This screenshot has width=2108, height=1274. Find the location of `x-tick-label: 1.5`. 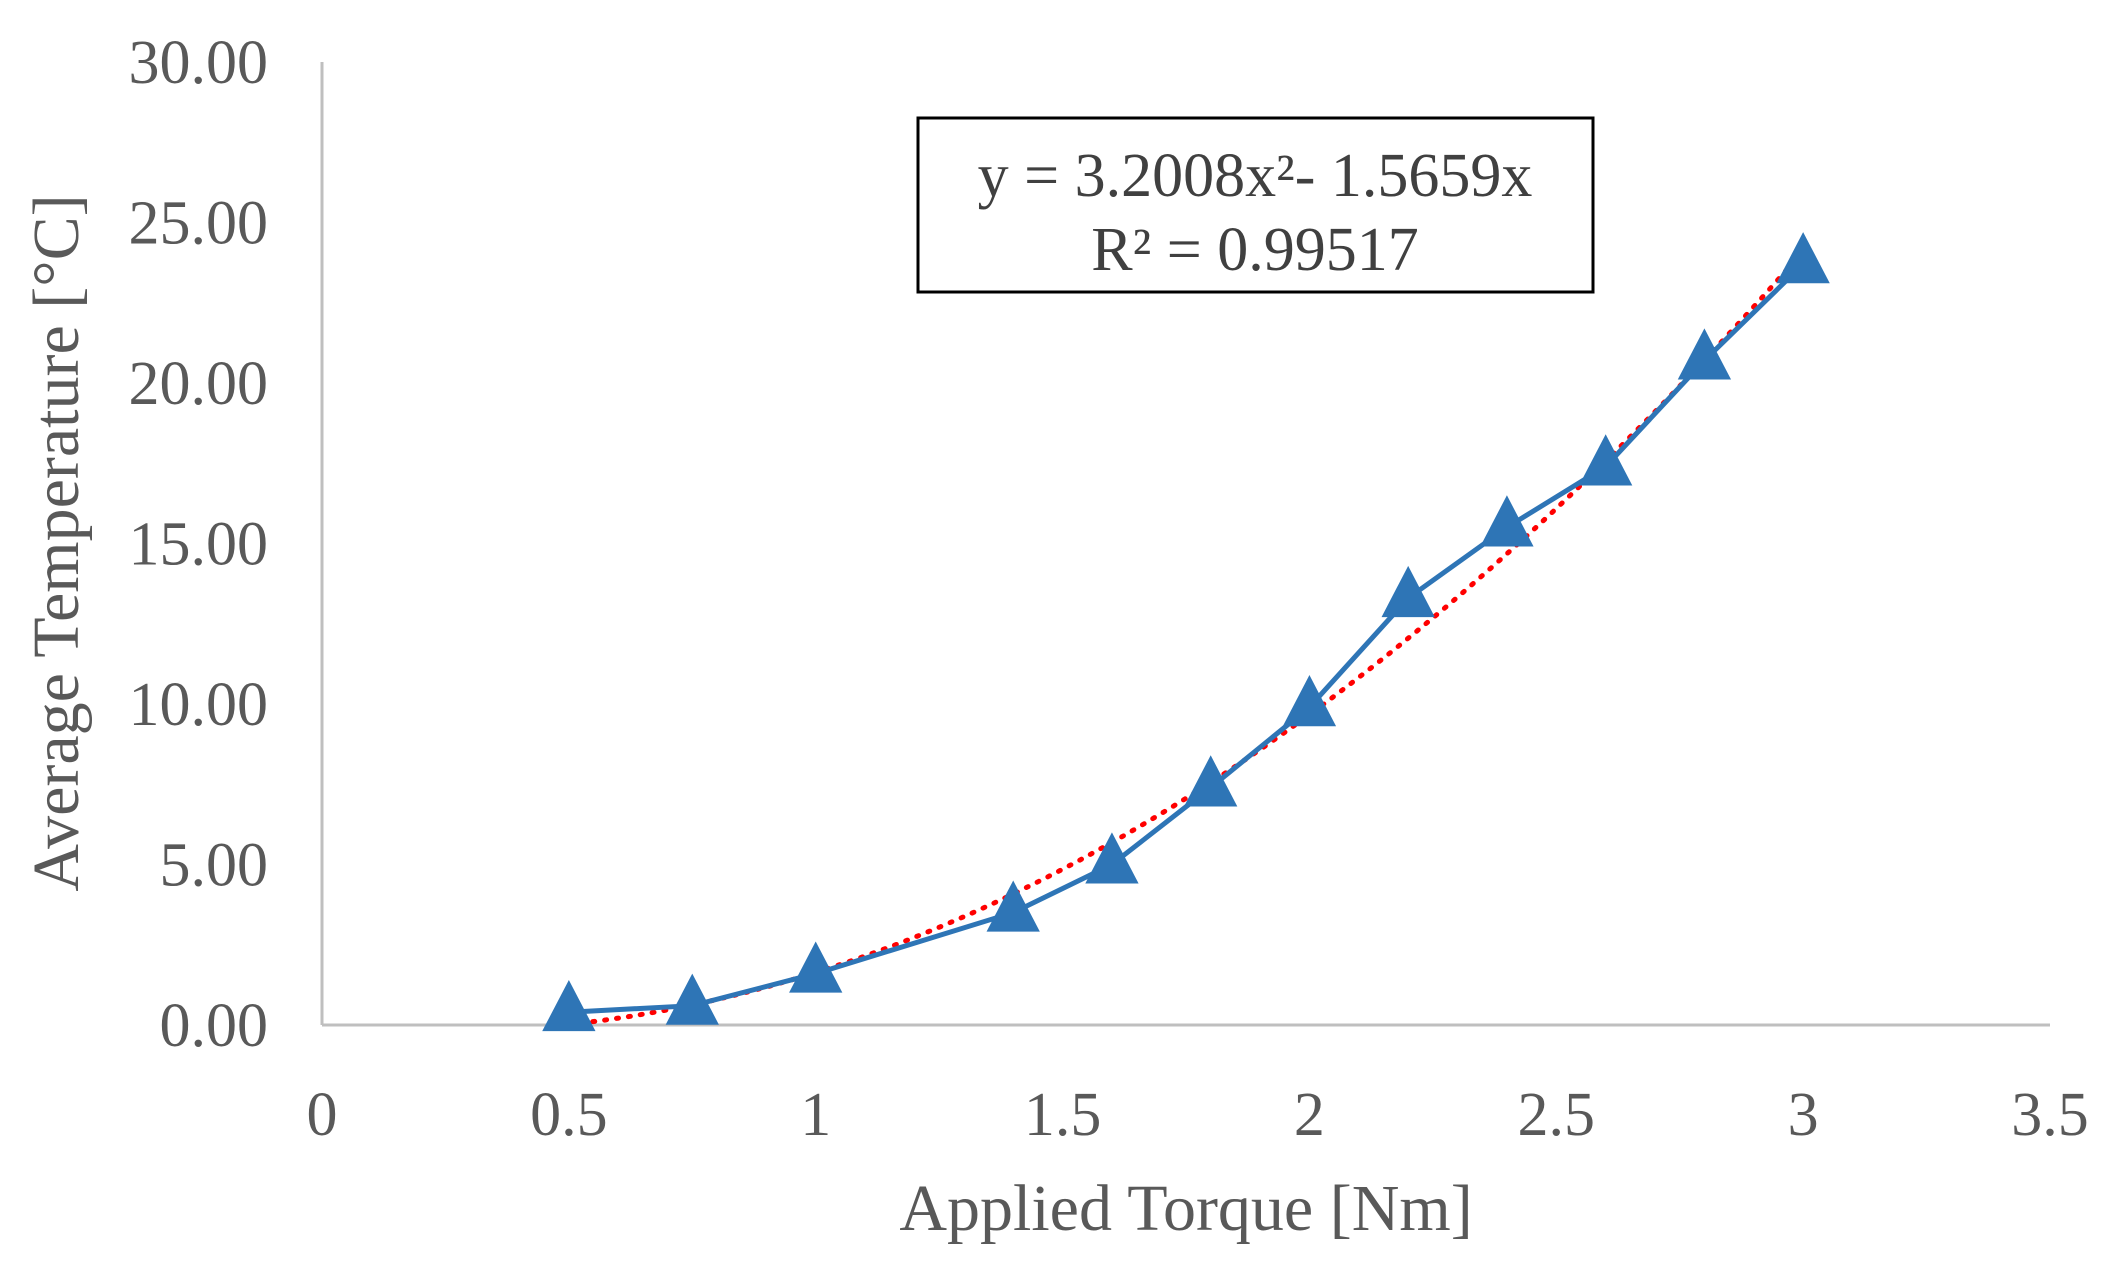

x-tick-label: 1.5 is located at coordinates (1063, 1115).